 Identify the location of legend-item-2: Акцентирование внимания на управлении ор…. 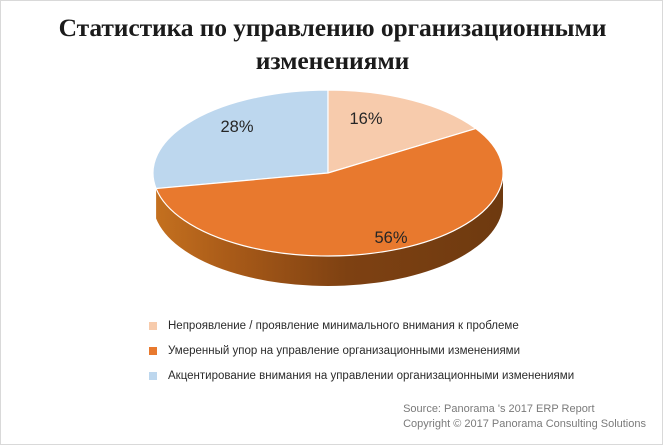
(399, 375).